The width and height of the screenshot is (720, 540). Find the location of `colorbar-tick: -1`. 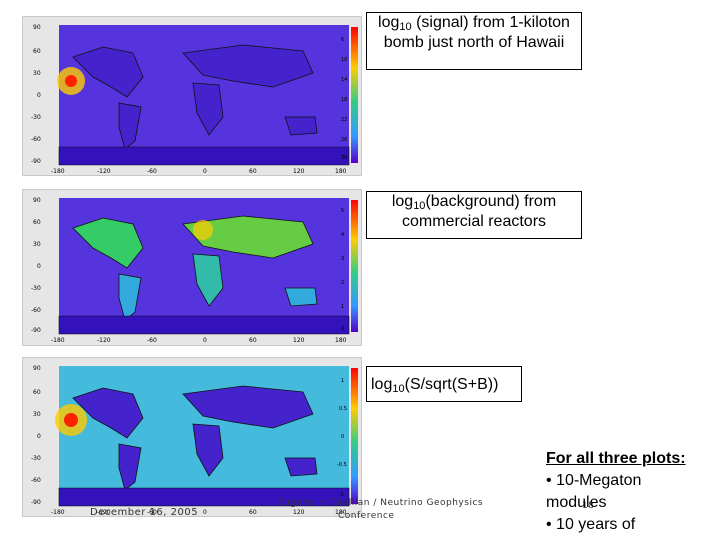

colorbar-tick: -1 is located at coordinates (341, 495).